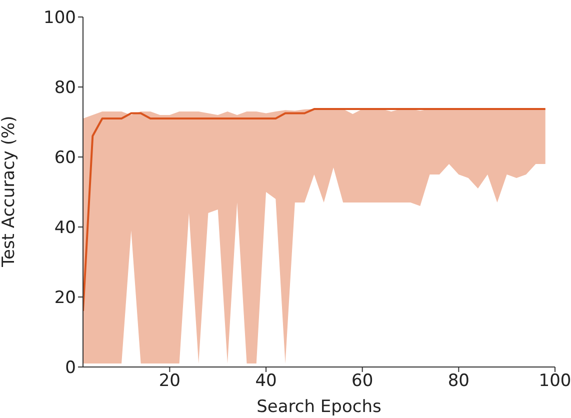 This screenshot has height=418, width=571. What do you see at coordinates (10, 192) in the screenshot?
I see `y-axis-title: Test Accuracy (%)` at bounding box center [10, 192].